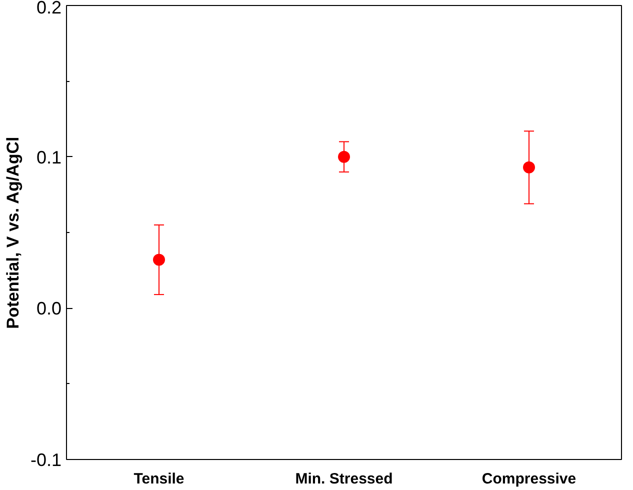 This screenshot has height=490, width=633. Describe the element at coordinates (159, 479) in the screenshot. I see `x-tick-label: Tensile` at that location.